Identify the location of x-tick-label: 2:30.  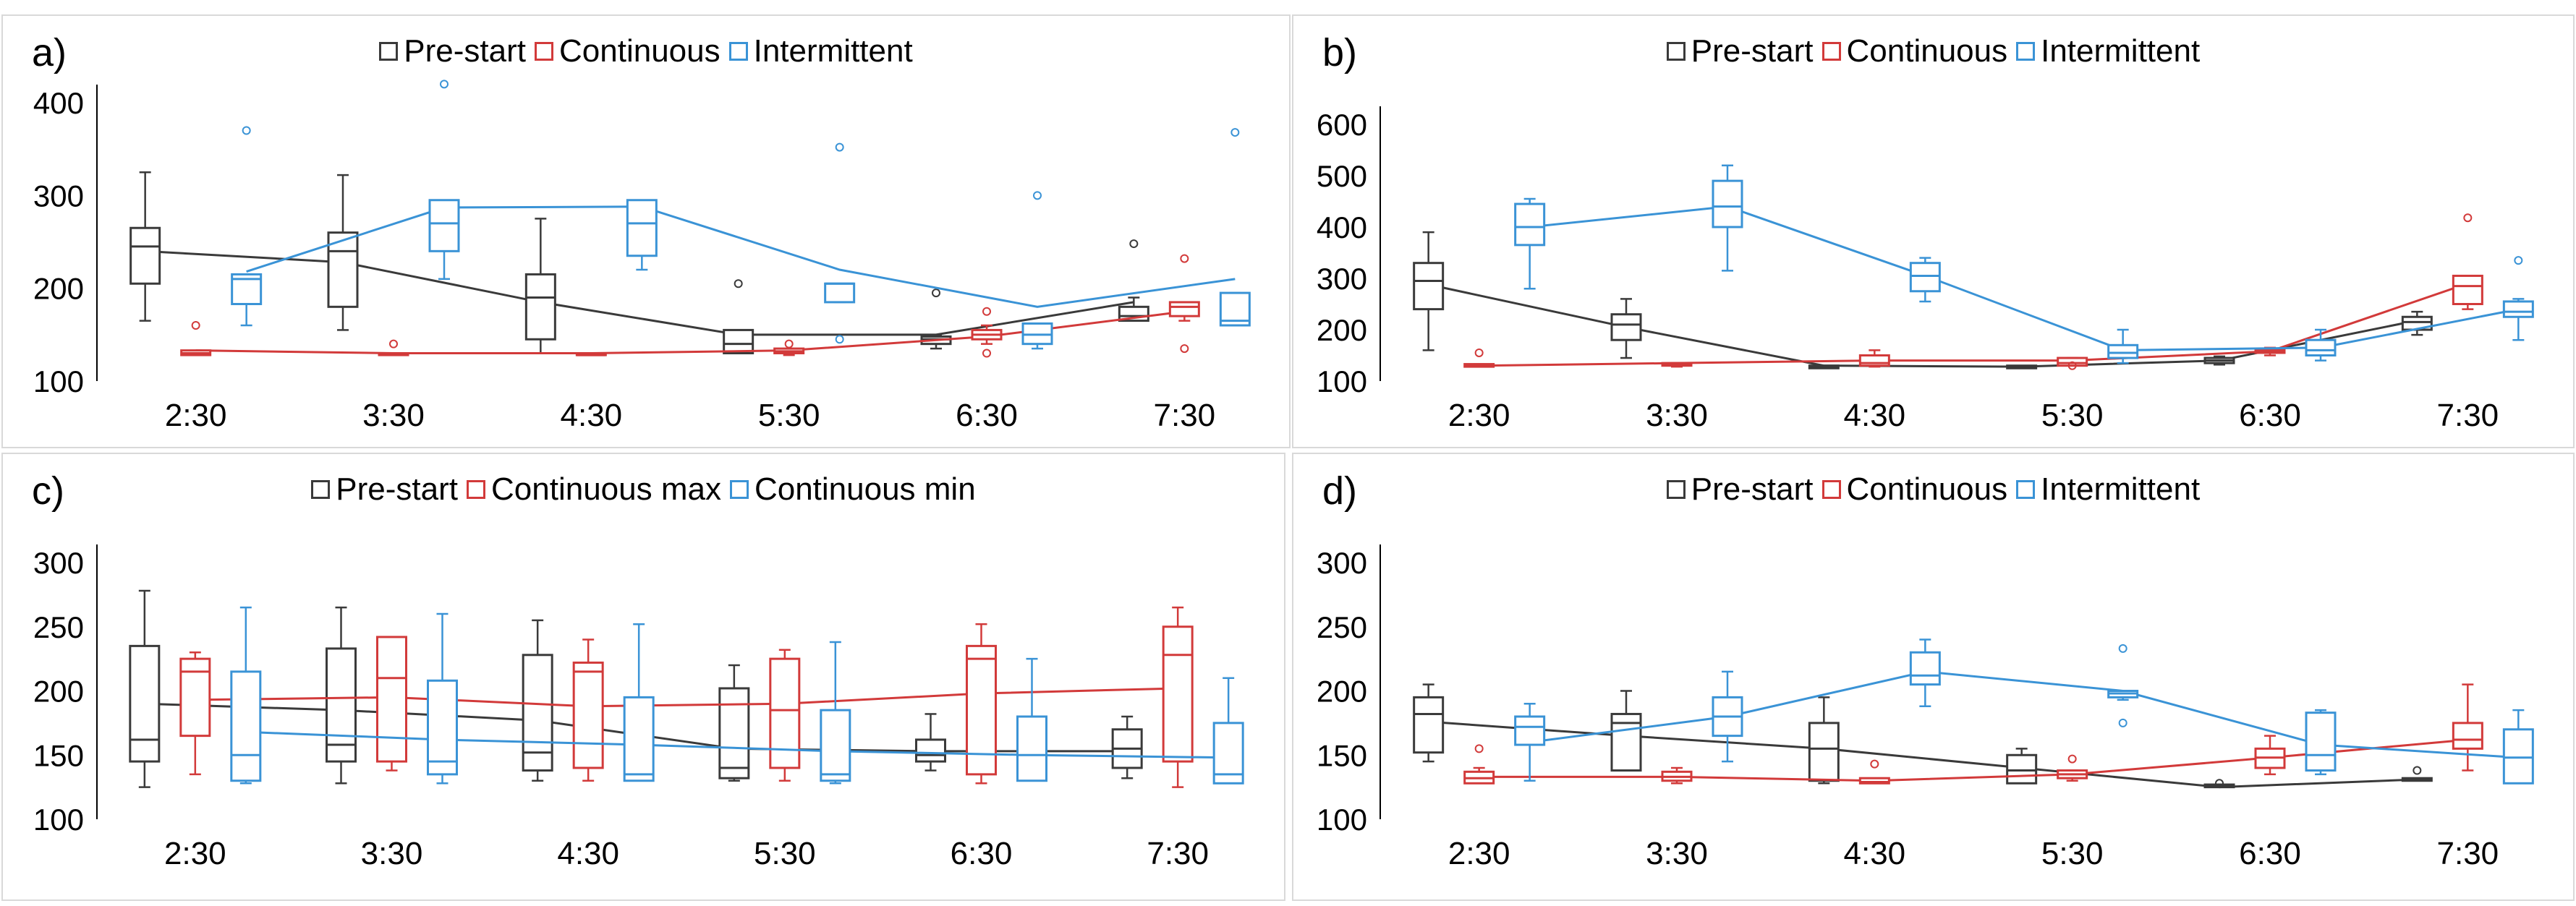
(1479, 853).